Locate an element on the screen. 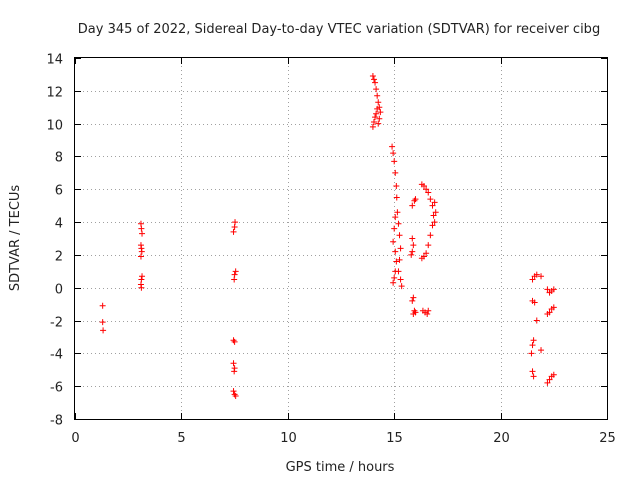  y-axis-tick-labels: -8 -6 -4 -2 0 2 4 6 8 10 12 14 is located at coordinates (54, 241).